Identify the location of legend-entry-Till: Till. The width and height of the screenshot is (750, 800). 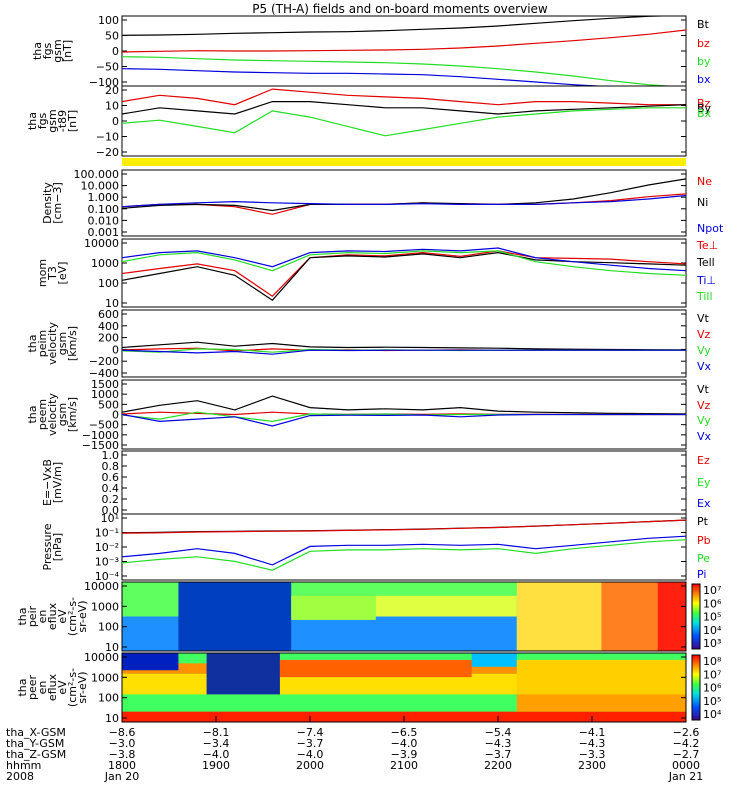
(704, 296).